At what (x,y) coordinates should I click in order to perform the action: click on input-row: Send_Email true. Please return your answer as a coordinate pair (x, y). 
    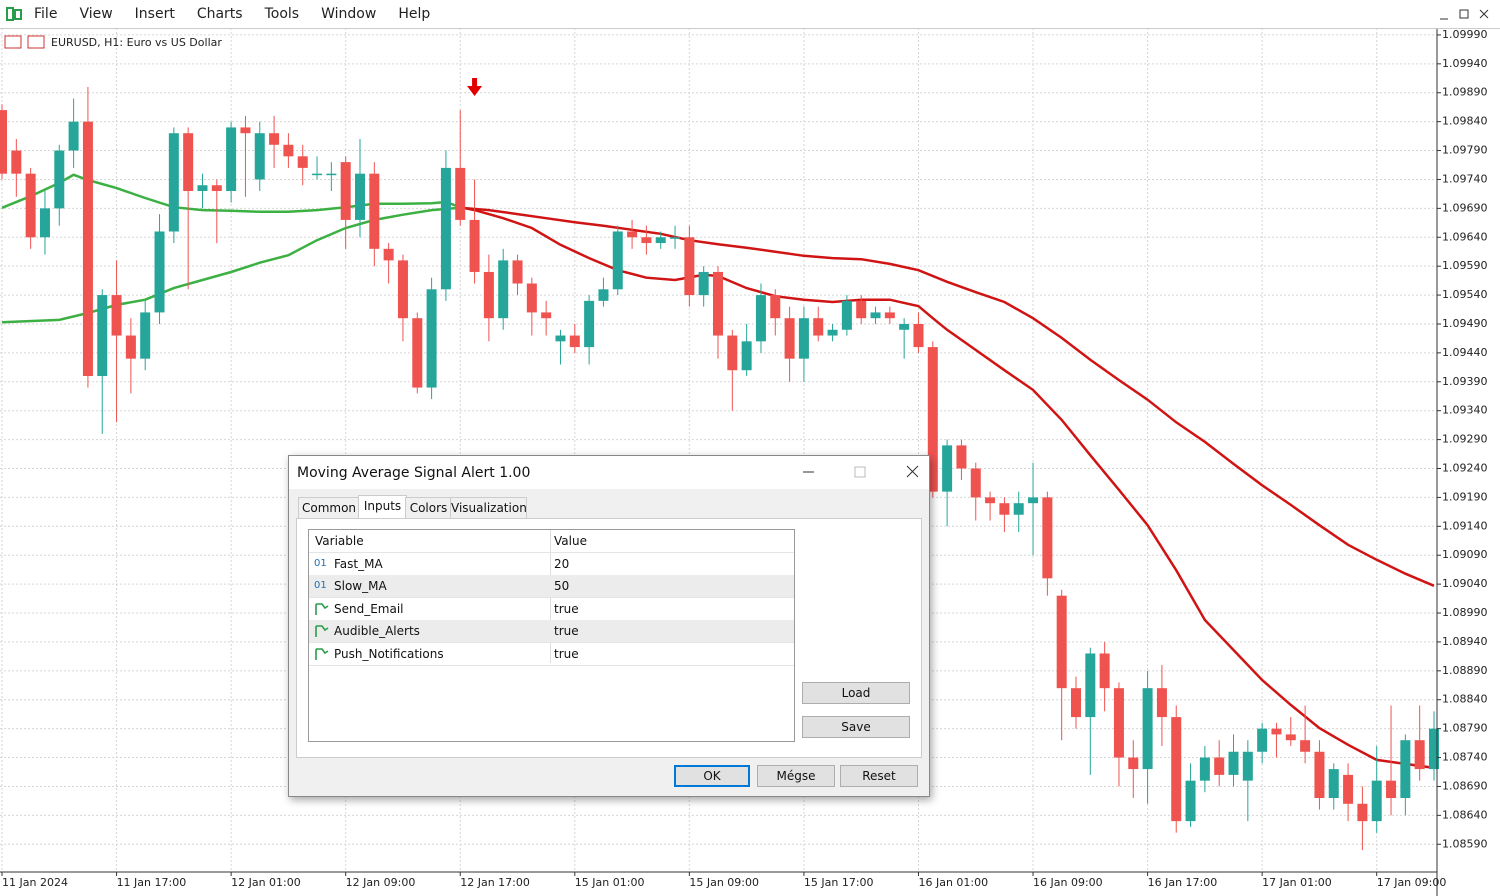
    Looking at the image, I should click on (551, 609).